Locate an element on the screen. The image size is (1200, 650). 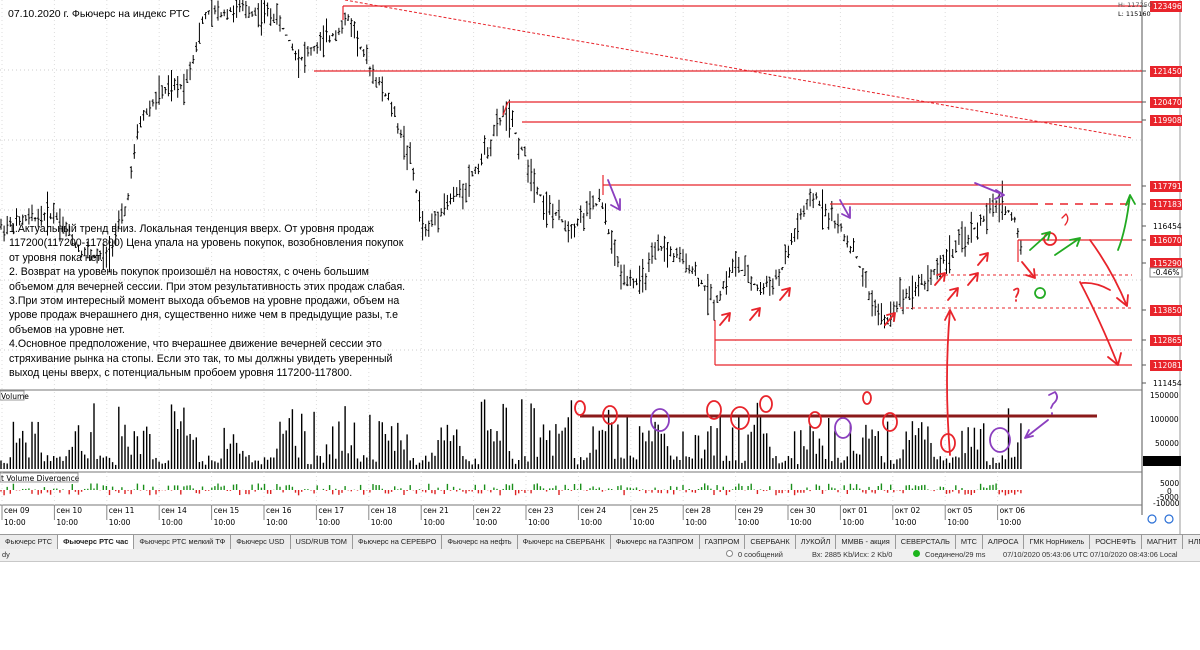
tab-16: АЛРОСА is located at coordinates (1004, 542).